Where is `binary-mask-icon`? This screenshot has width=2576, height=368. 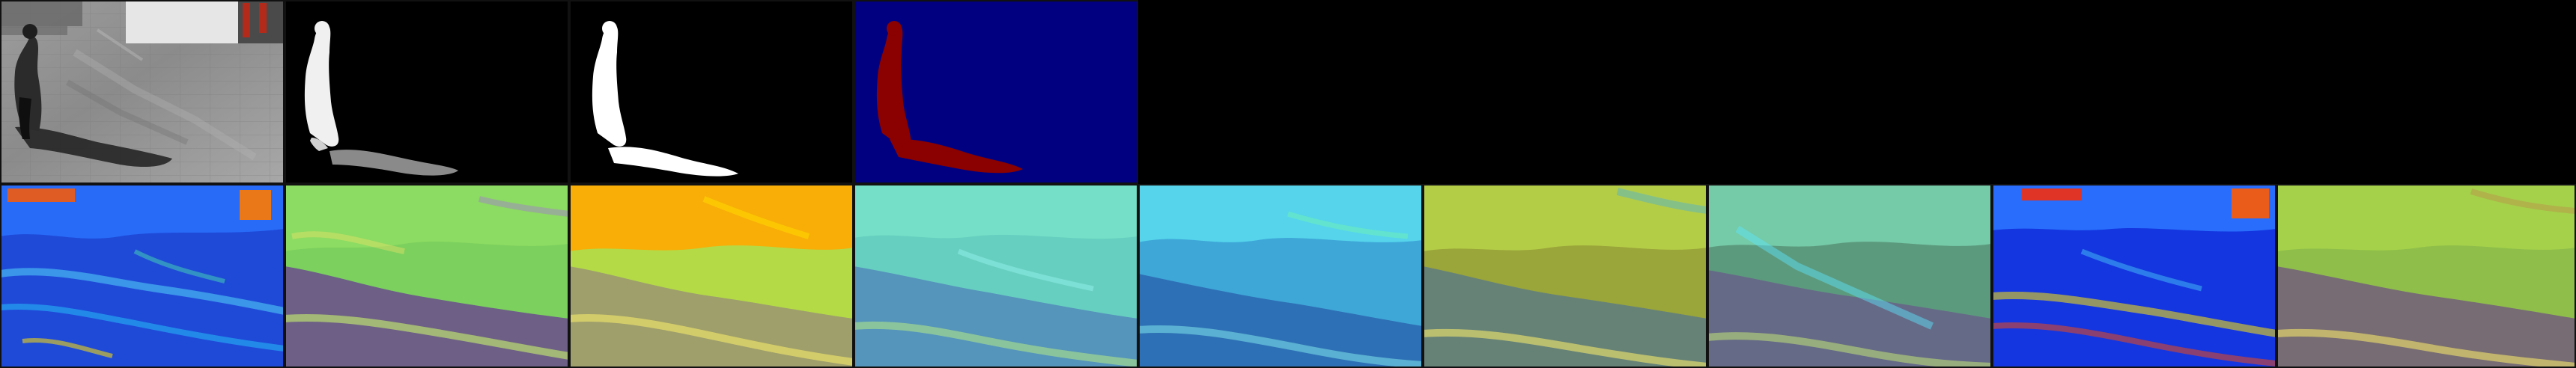
binary-mask-icon is located at coordinates (711, 92).